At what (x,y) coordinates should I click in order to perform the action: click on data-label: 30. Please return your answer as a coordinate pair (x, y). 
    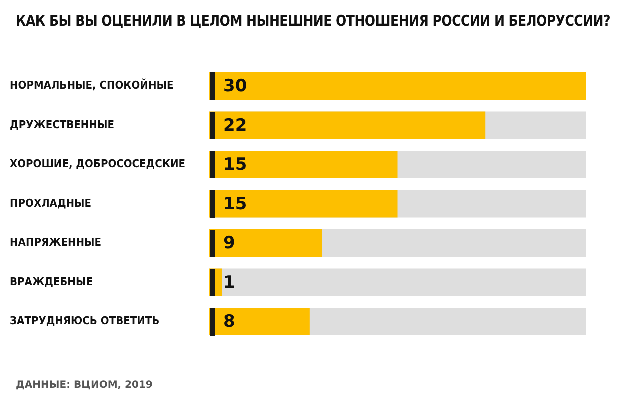
    Looking at the image, I should click on (236, 86).